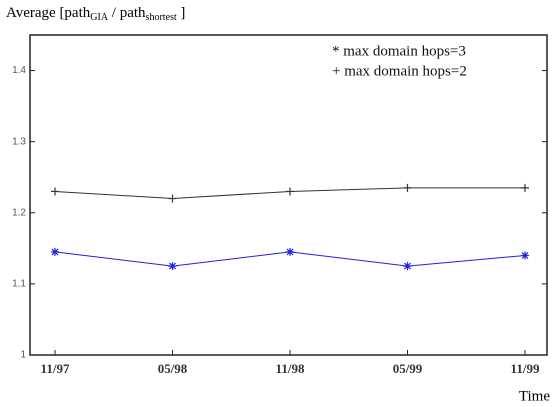 The image size is (556, 407). I want to click on title-sub: shortest, so click(161, 17).